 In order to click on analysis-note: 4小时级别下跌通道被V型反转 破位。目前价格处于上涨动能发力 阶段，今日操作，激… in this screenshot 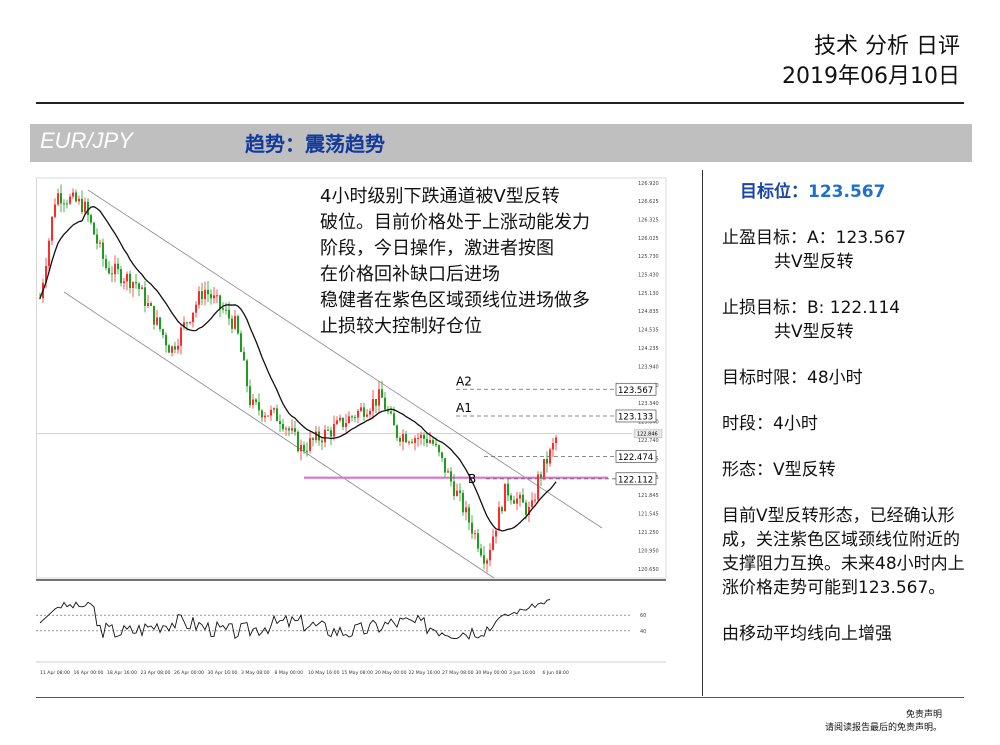, I will do `click(490, 262)`.